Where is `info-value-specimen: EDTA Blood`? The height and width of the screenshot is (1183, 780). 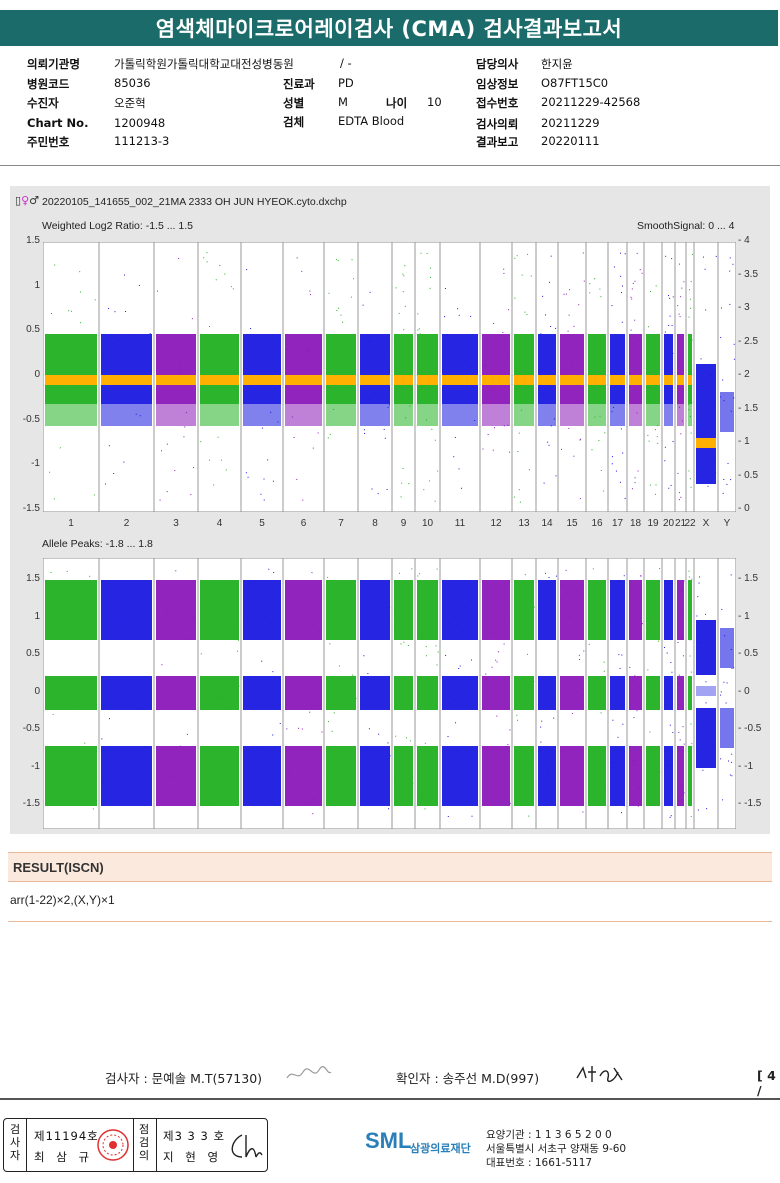 info-value-specimen: EDTA Blood is located at coordinates (371, 121).